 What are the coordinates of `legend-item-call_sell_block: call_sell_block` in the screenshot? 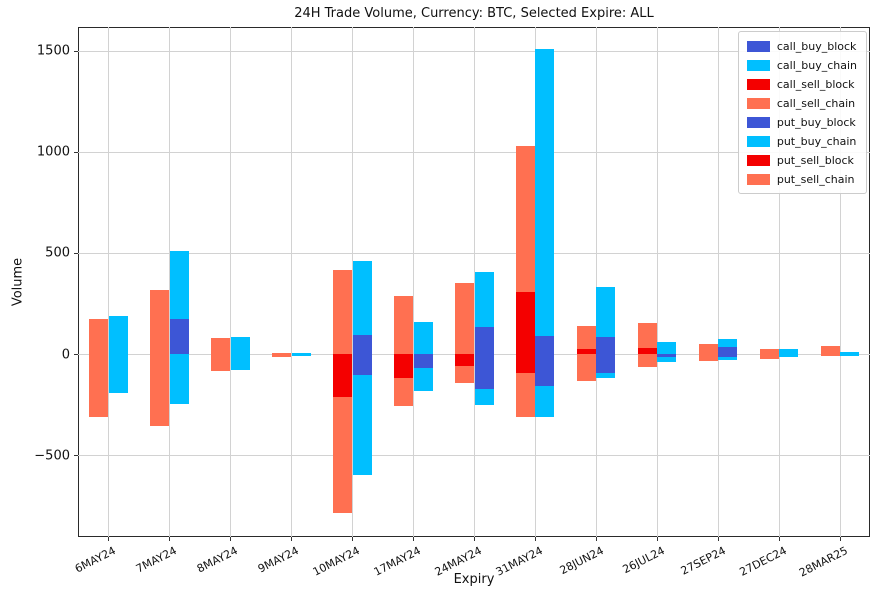 It's located at (801, 84).